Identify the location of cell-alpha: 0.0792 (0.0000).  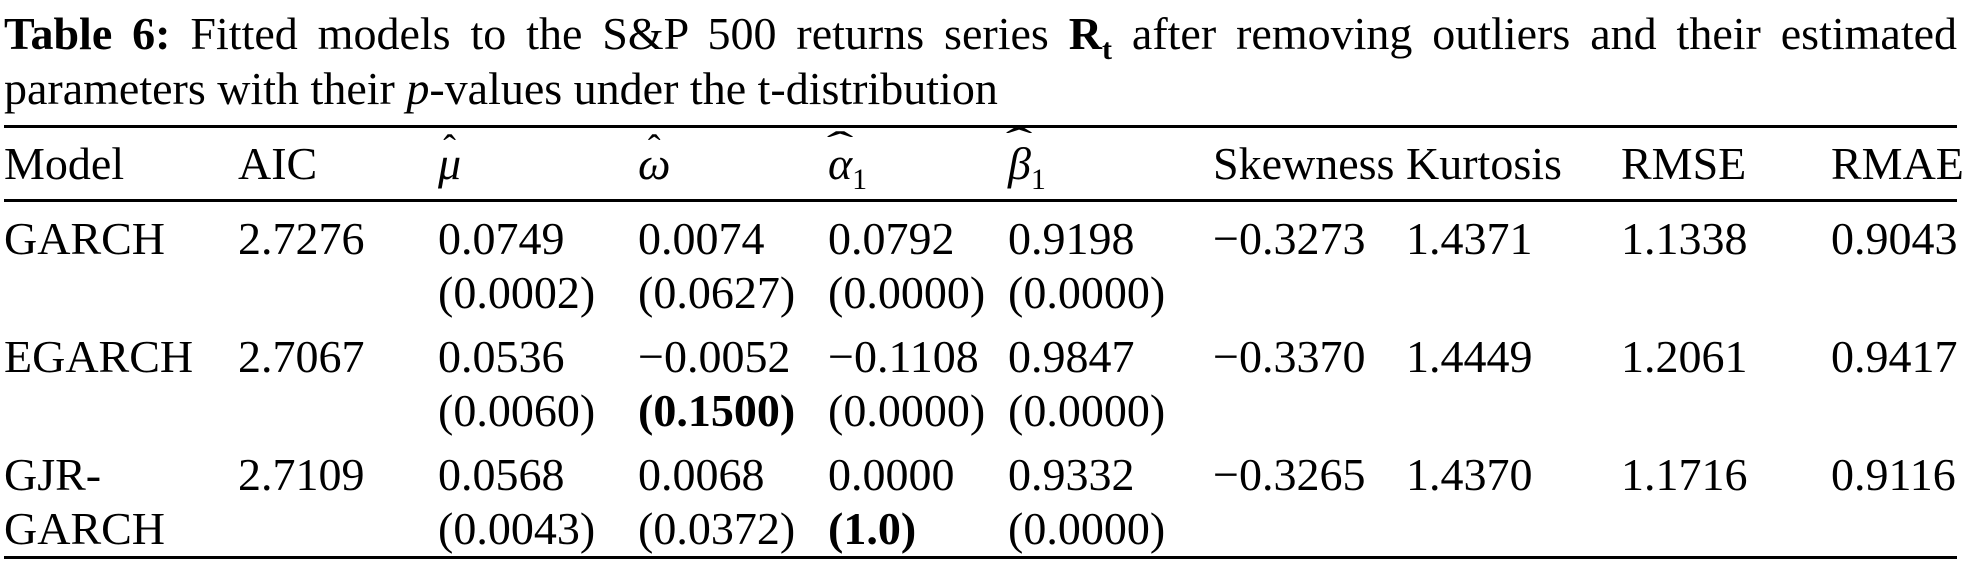
(918, 261).